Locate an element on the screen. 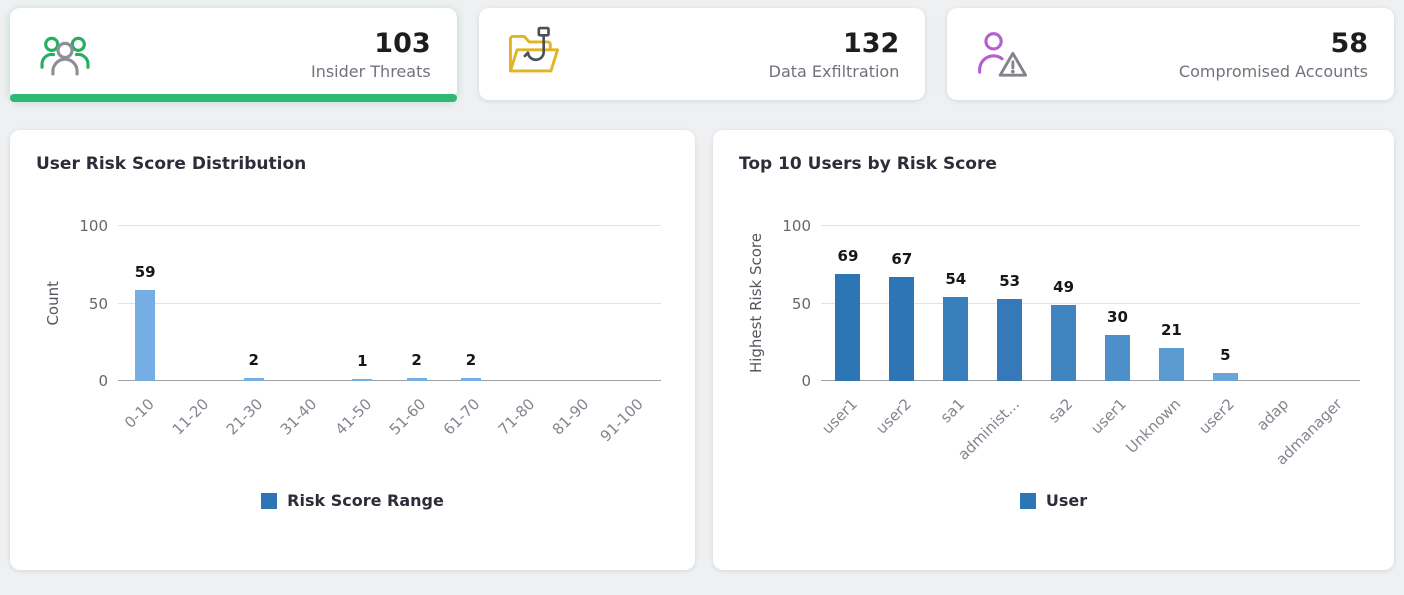 This screenshot has height=595, width=1404. x-axis-label: user2 is located at coordinates (1217, 416).